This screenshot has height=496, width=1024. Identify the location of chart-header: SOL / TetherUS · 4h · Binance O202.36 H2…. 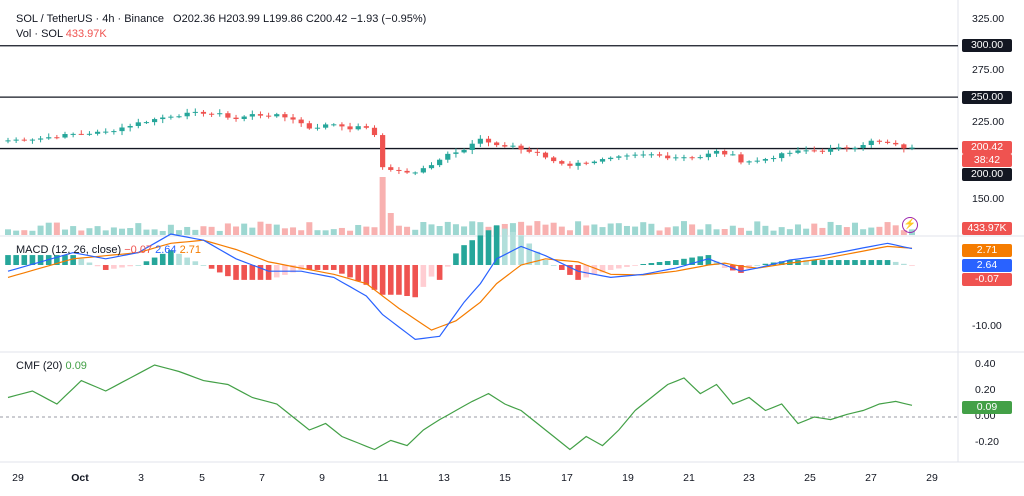
(221, 19).